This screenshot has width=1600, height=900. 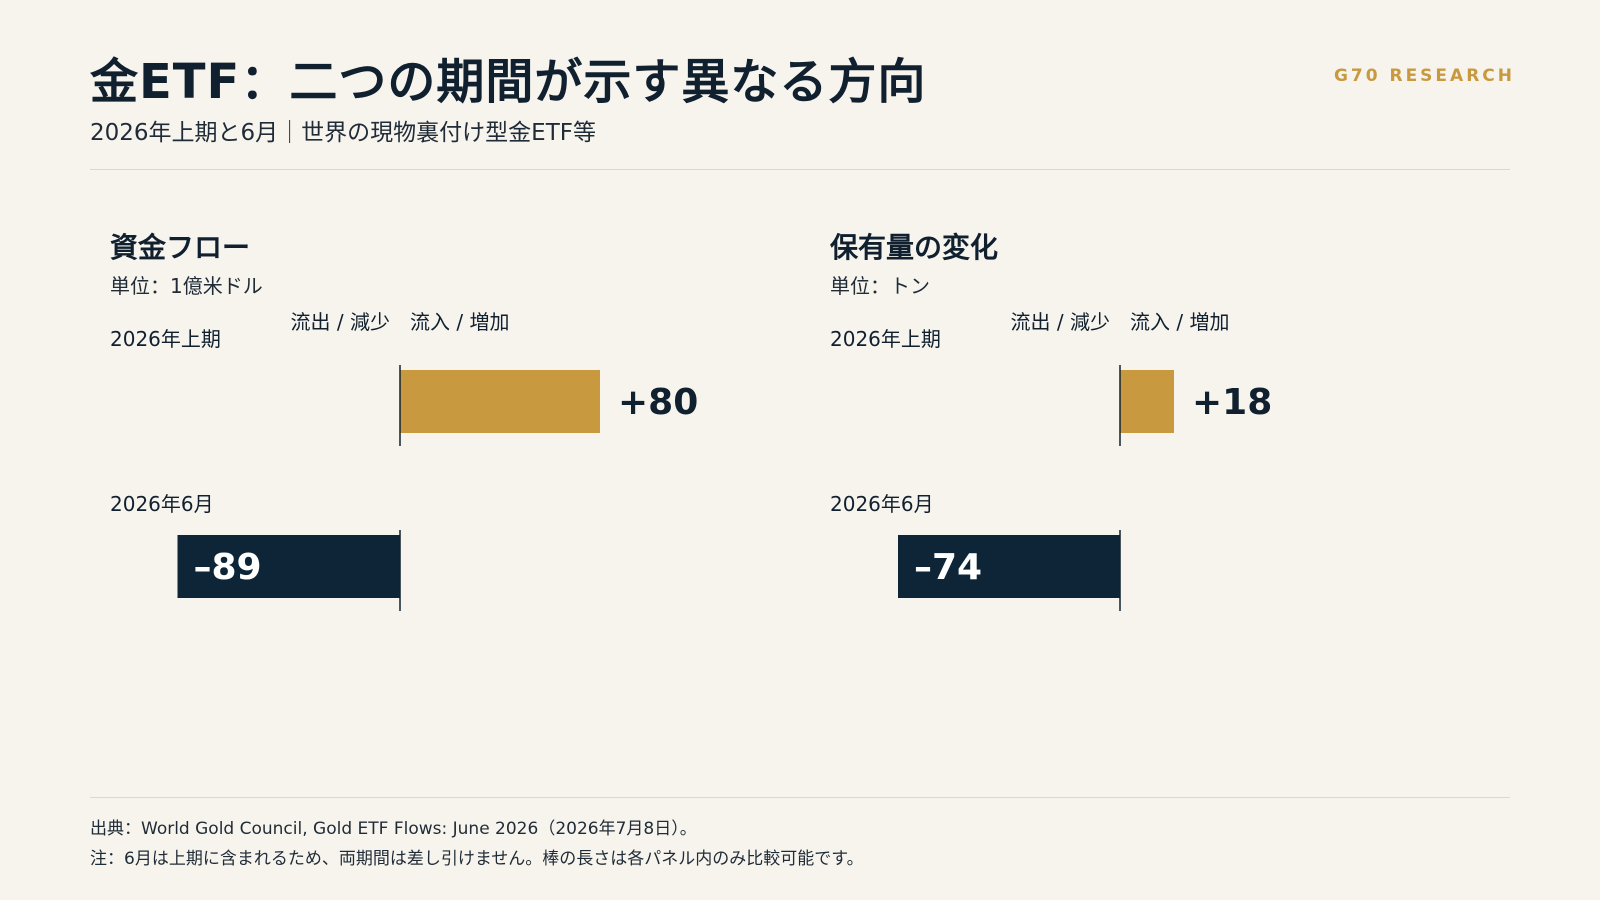 What do you see at coordinates (404, 460) in the screenshot?
I see `fund-flow-chart: 流出 / 減少 流入 / 増加 2026年上期 +80 2026年6月 –89` at bounding box center [404, 460].